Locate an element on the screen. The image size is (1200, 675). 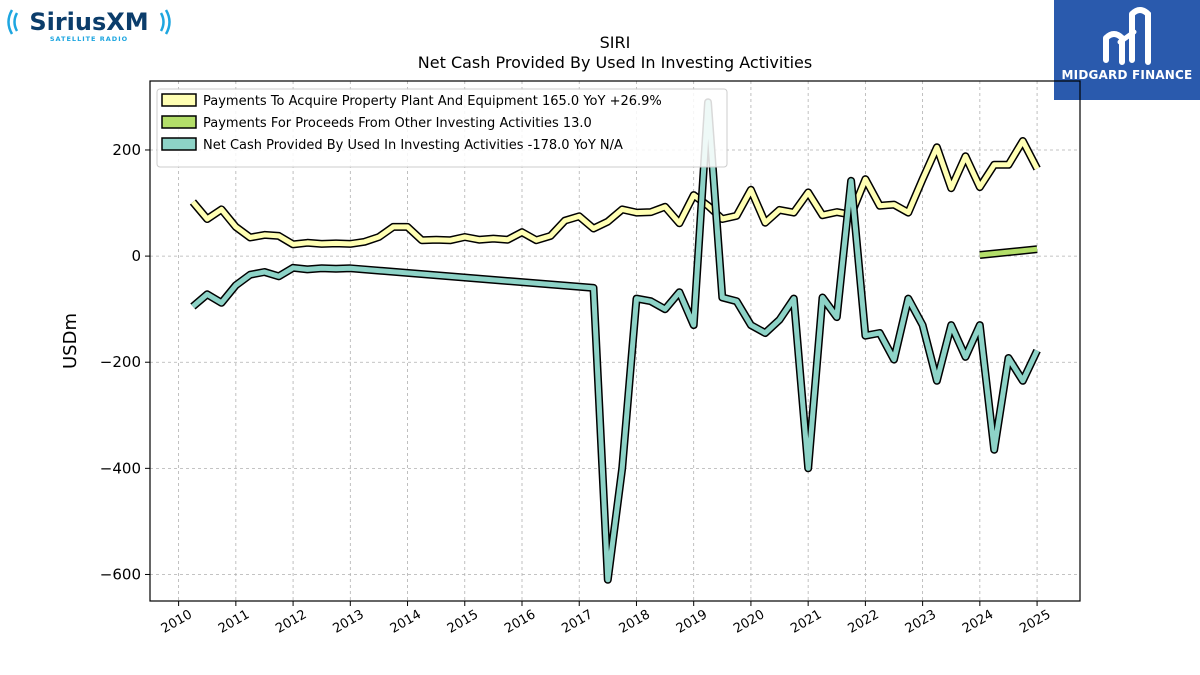
x-tick-label: 2021 is located at coordinates (806, 622).